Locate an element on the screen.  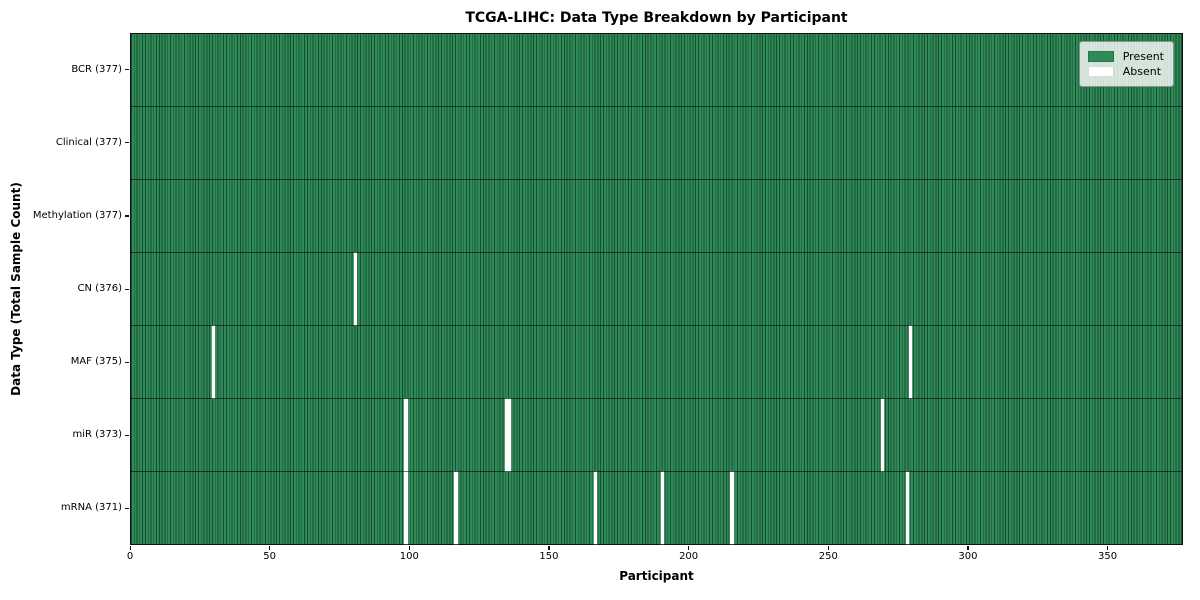
y-tick-label-MAF: MAF (375) is located at coordinates (96, 362).